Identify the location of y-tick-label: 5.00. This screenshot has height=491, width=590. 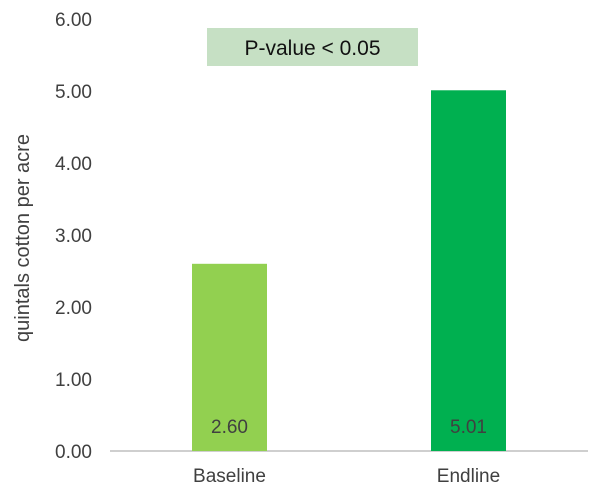
(73, 92).